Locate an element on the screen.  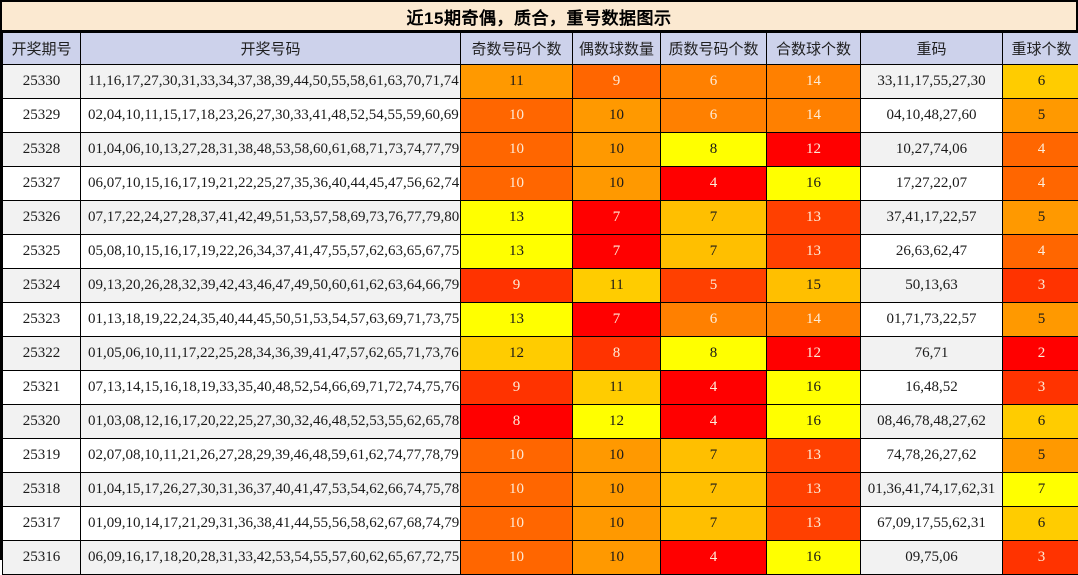
even-cell: 8 is located at coordinates (617, 354).